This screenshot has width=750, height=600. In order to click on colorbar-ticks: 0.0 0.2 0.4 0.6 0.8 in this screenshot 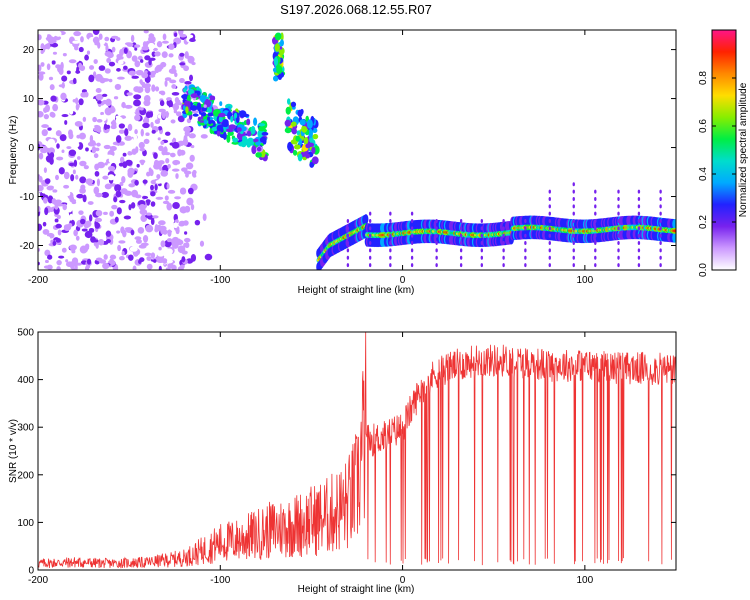, I will do `click(717, 174)`.